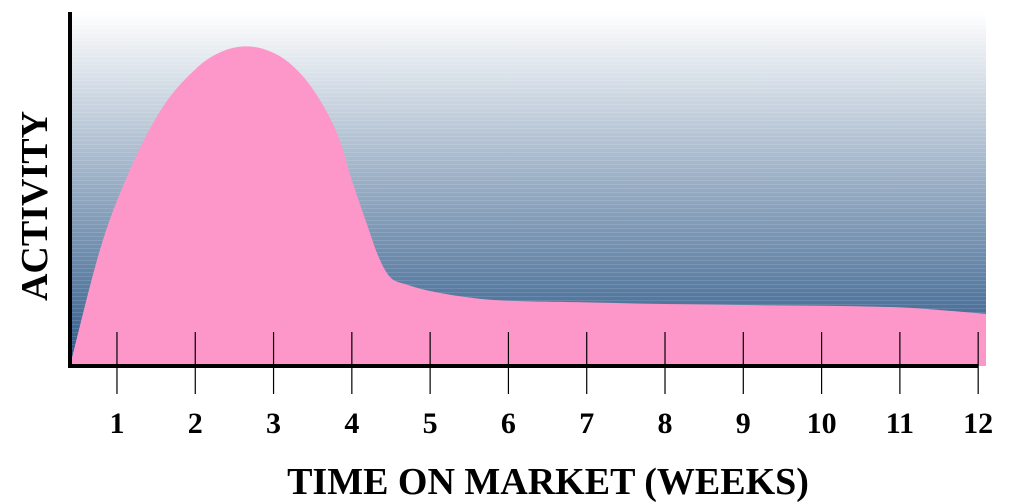 The height and width of the screenshot is (504, 1009). I want to click on x-tick-label-8: 8, so click(665, 423).